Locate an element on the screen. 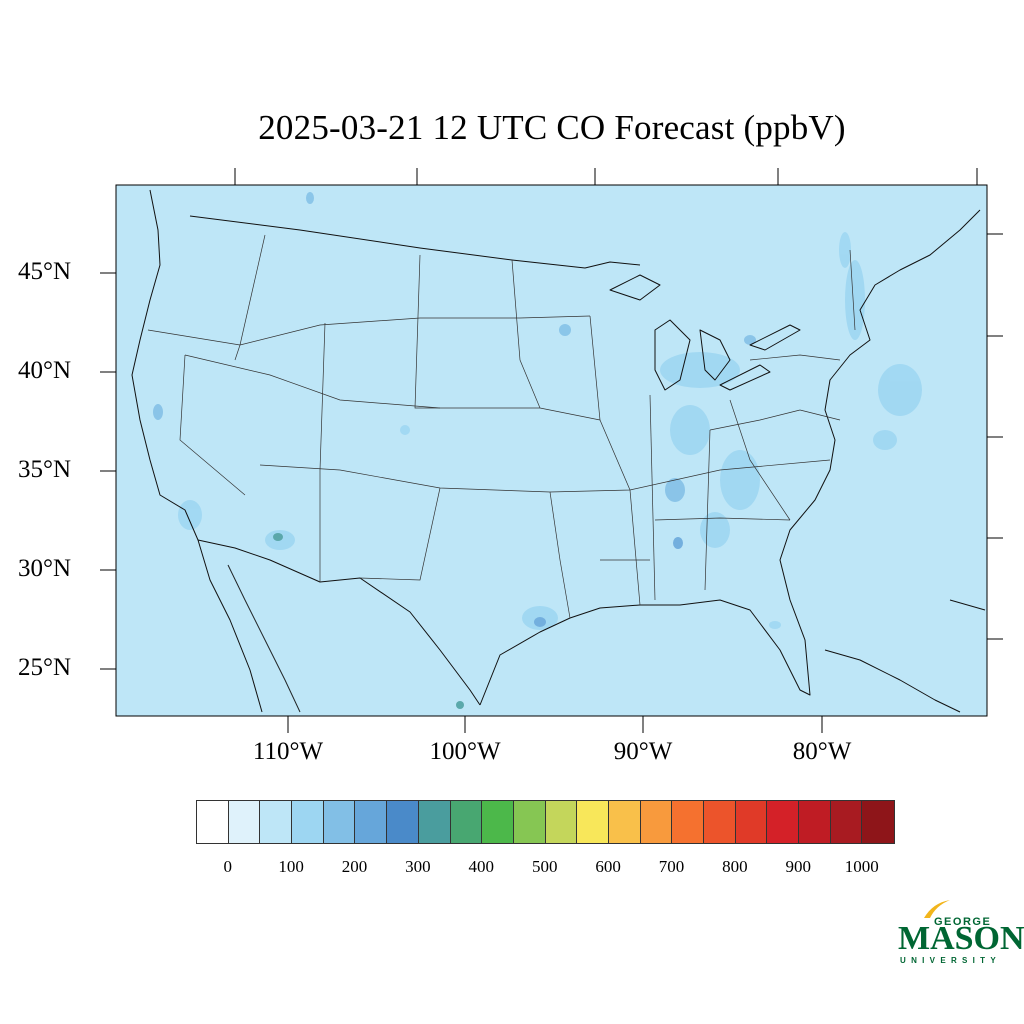  right-ticks is located at coordinates (995, 436).